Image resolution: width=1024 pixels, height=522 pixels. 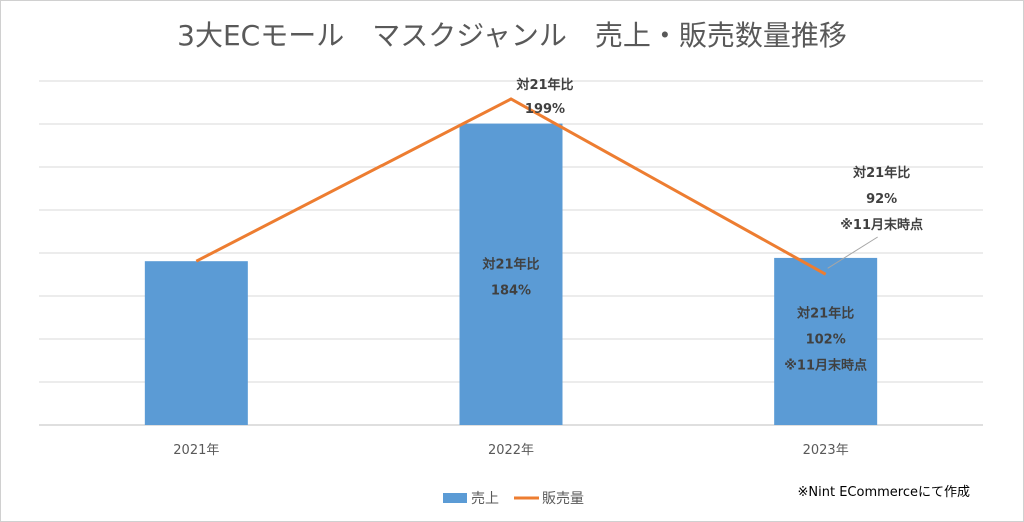 I want to click on x-axis-ticks: 2021年 2022年 2023年, so click(x=510, y=450).